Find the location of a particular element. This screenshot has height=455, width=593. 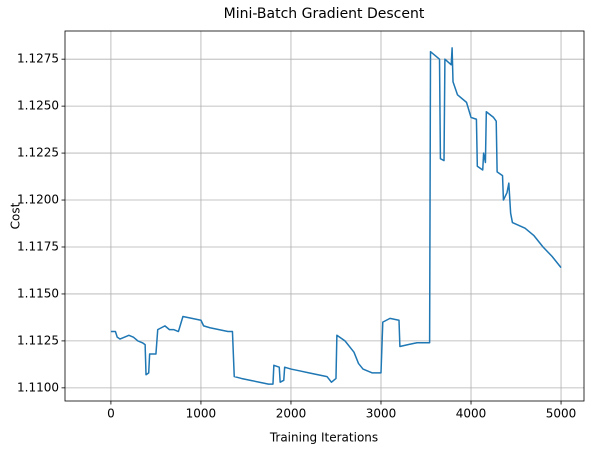

y-tick-label: 1.1100 is located at coordinates (38, 387).